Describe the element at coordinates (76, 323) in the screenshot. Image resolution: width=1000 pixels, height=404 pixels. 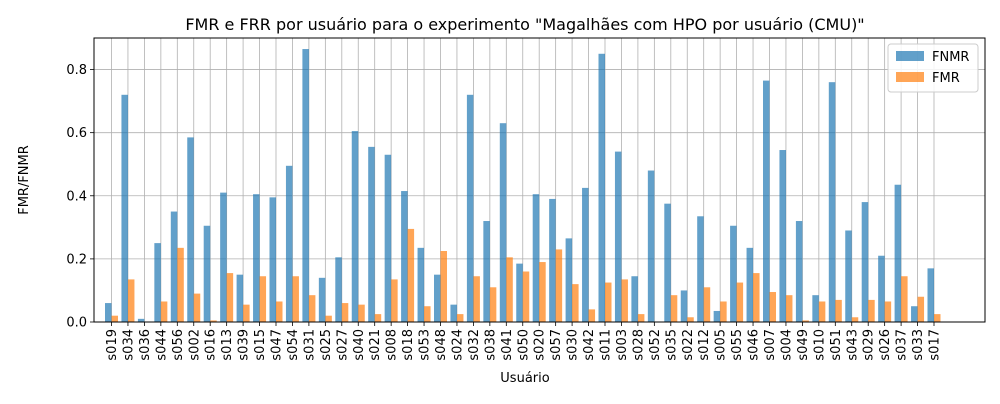
I see `y-tick-label: 0.0` at that location.